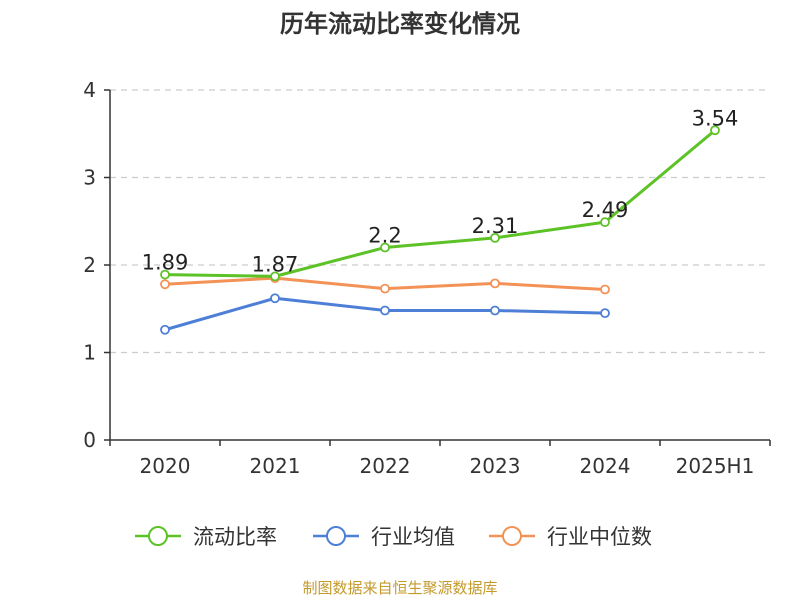 The height and width of the screenshot is (600, 800). What do you see at coordinates (715, 118) in the screenshot?
I see `data-label: 3.54` at bounding box center [715, 118].